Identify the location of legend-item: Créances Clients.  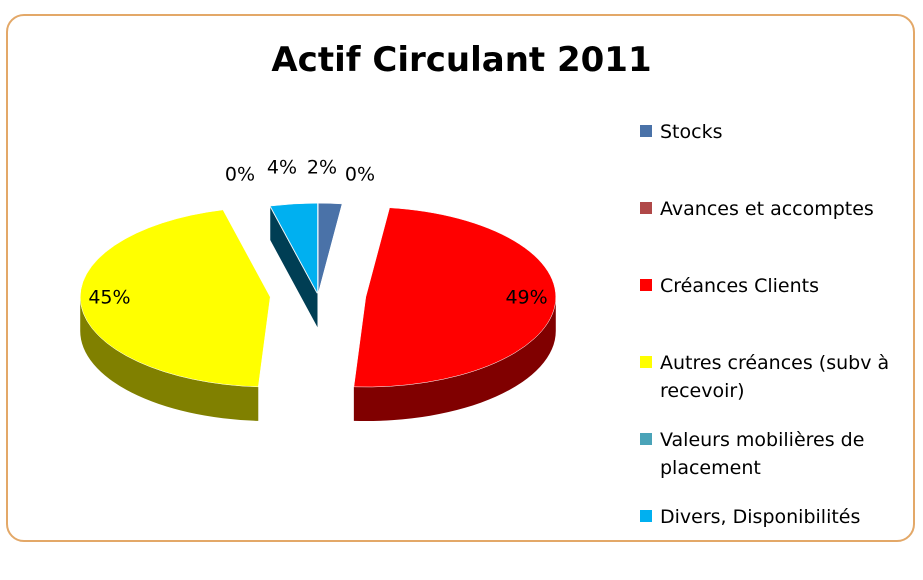
(777, 310).